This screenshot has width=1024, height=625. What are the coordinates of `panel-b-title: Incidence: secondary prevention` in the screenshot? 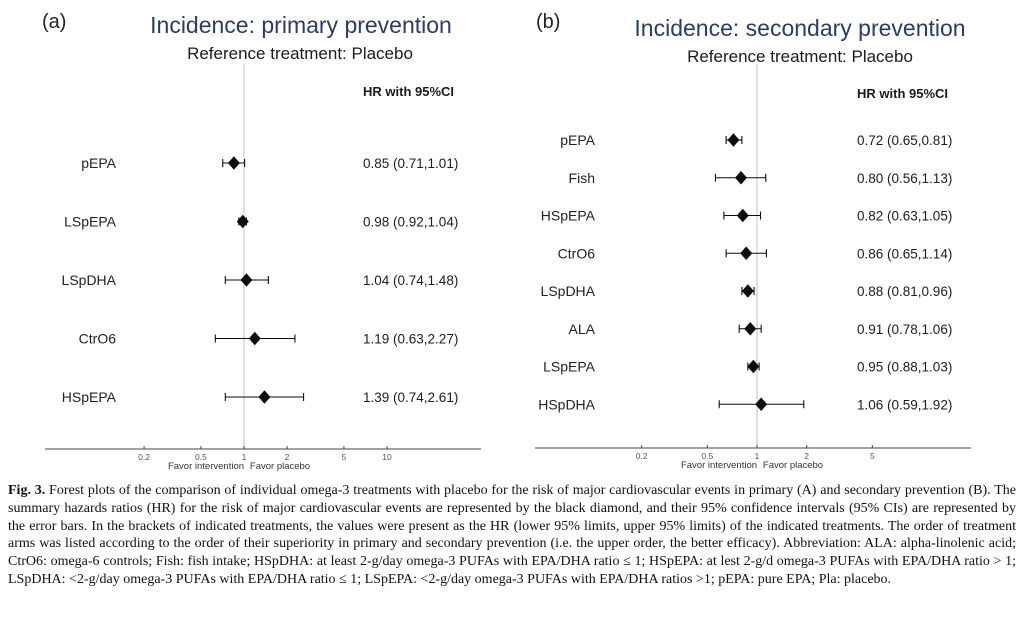 It's located at (800, 28).